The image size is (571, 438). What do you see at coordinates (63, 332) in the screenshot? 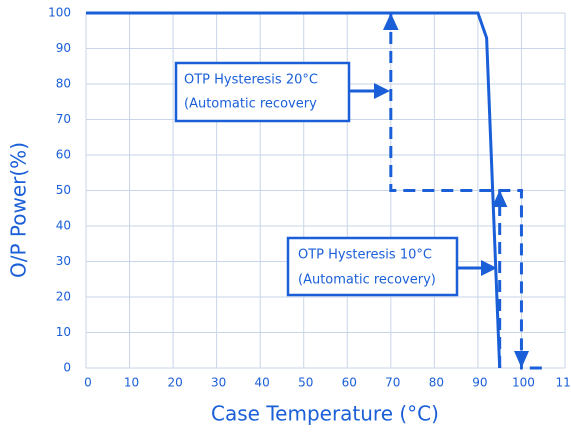
I see `y-tick-label: 10` at bounding box center [63, 332].